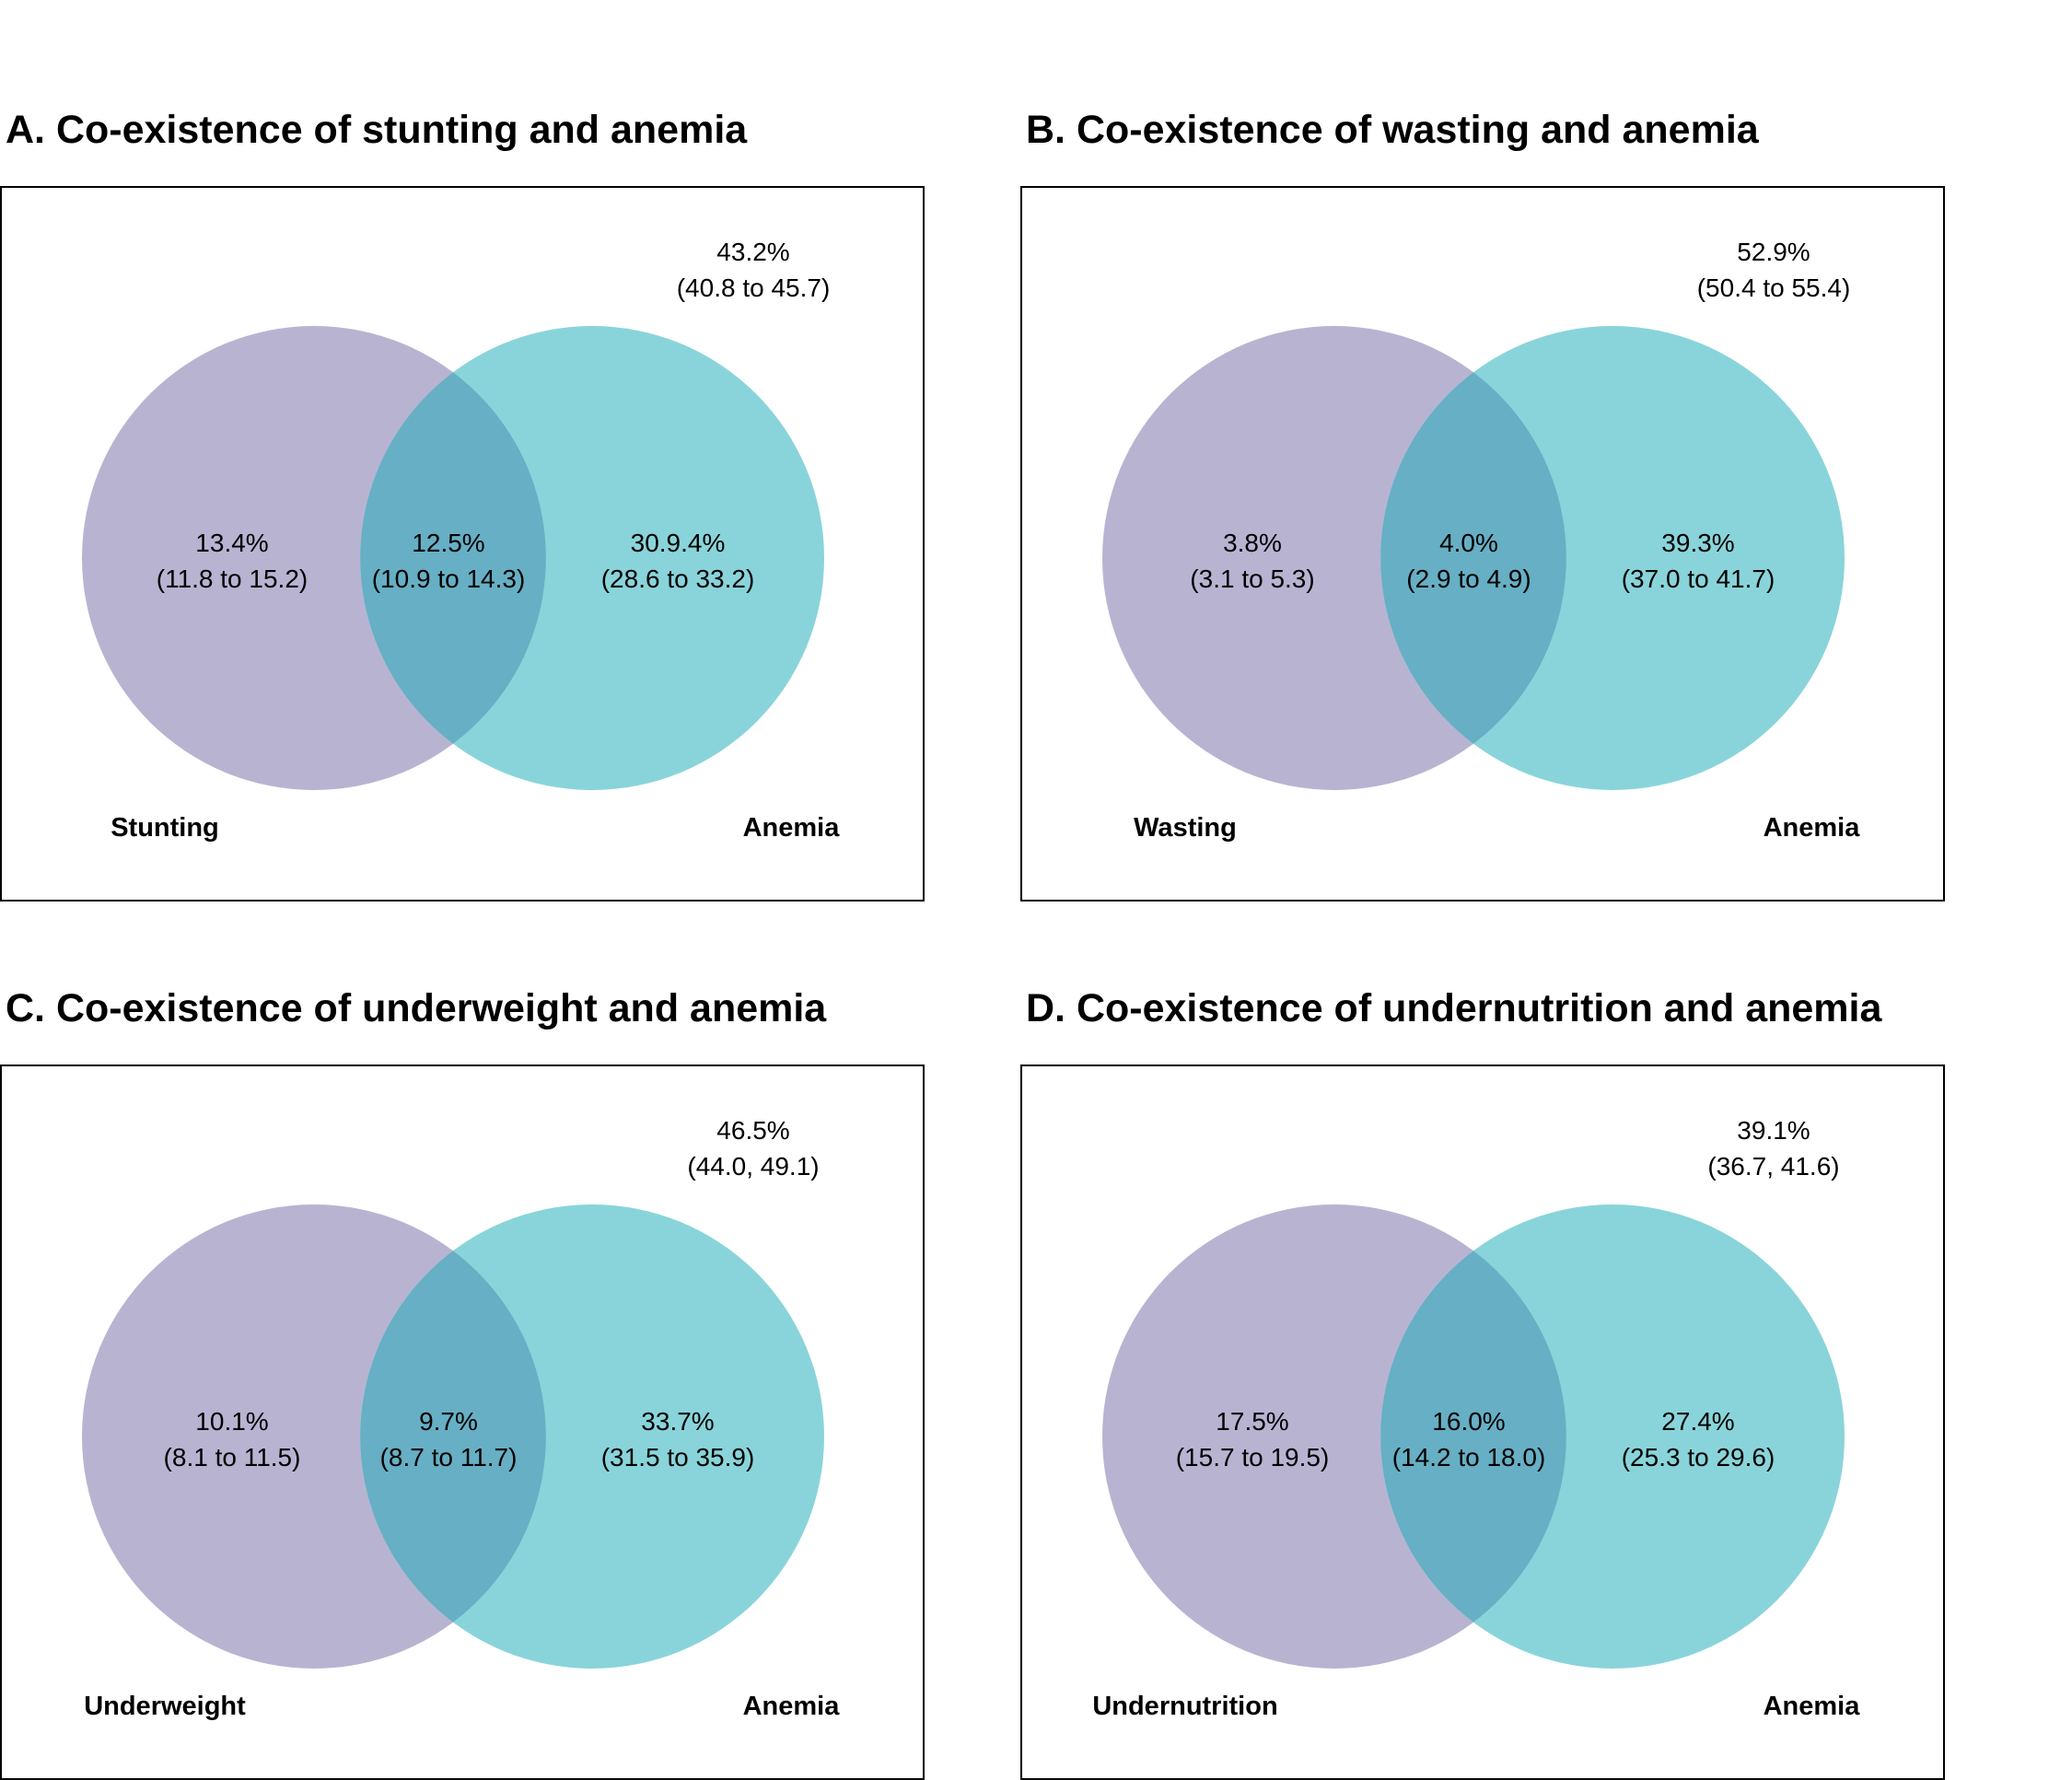 Image resolution: width=2072 pixels, height=1780 pixels. What do you see at coordinates (377, 130) in the screenshot?
I see `panel-a-title: A. Co-existence of stunting and anemia` at bounding box center [377, 130].